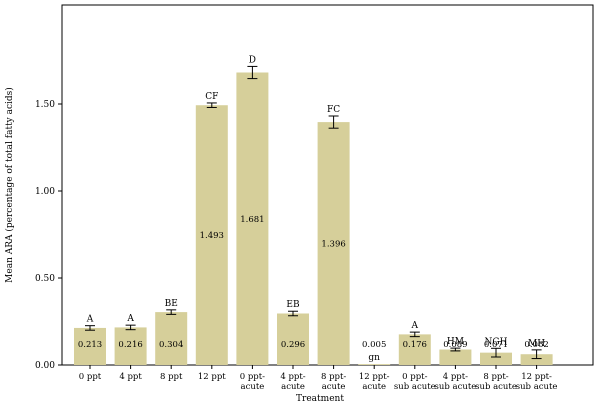 This screenshot has width=600, height=404. What do you see at coordinates (415, 382) in the screenshot?
I see `x-tick-label: 0 ppt-sub acute` at bounding box center [415, 382].